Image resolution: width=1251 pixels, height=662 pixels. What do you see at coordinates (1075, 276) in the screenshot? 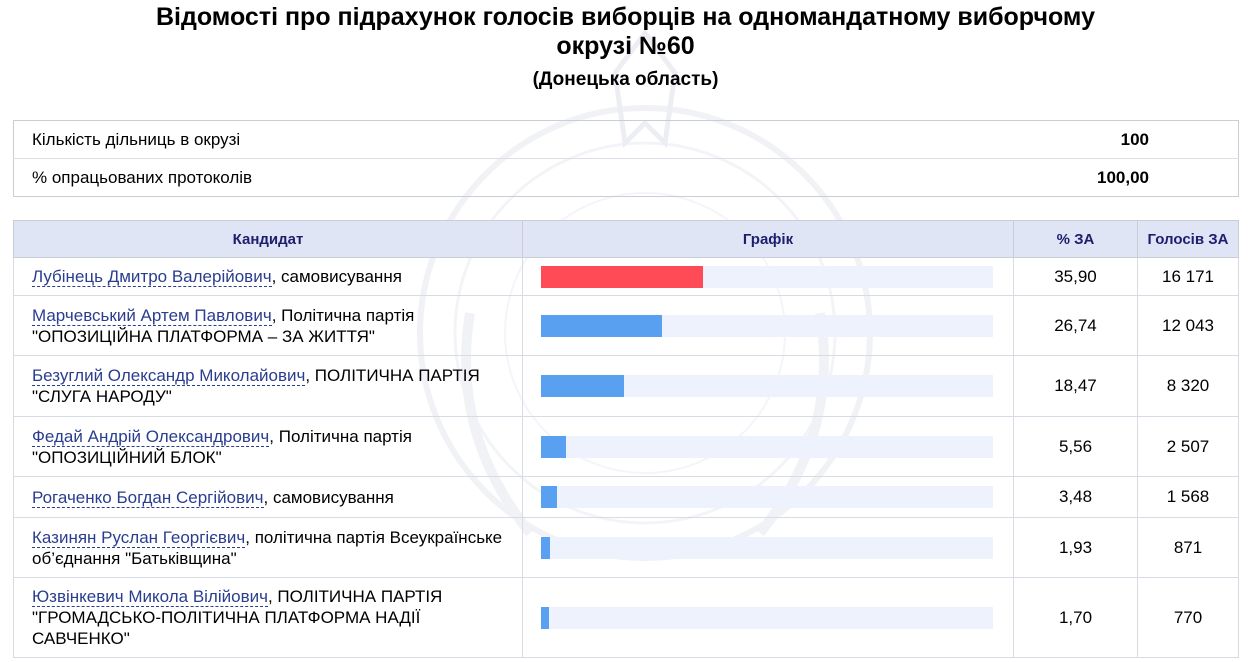
I see `percent-cell: 35,90` at bounding box center [1075, 276].